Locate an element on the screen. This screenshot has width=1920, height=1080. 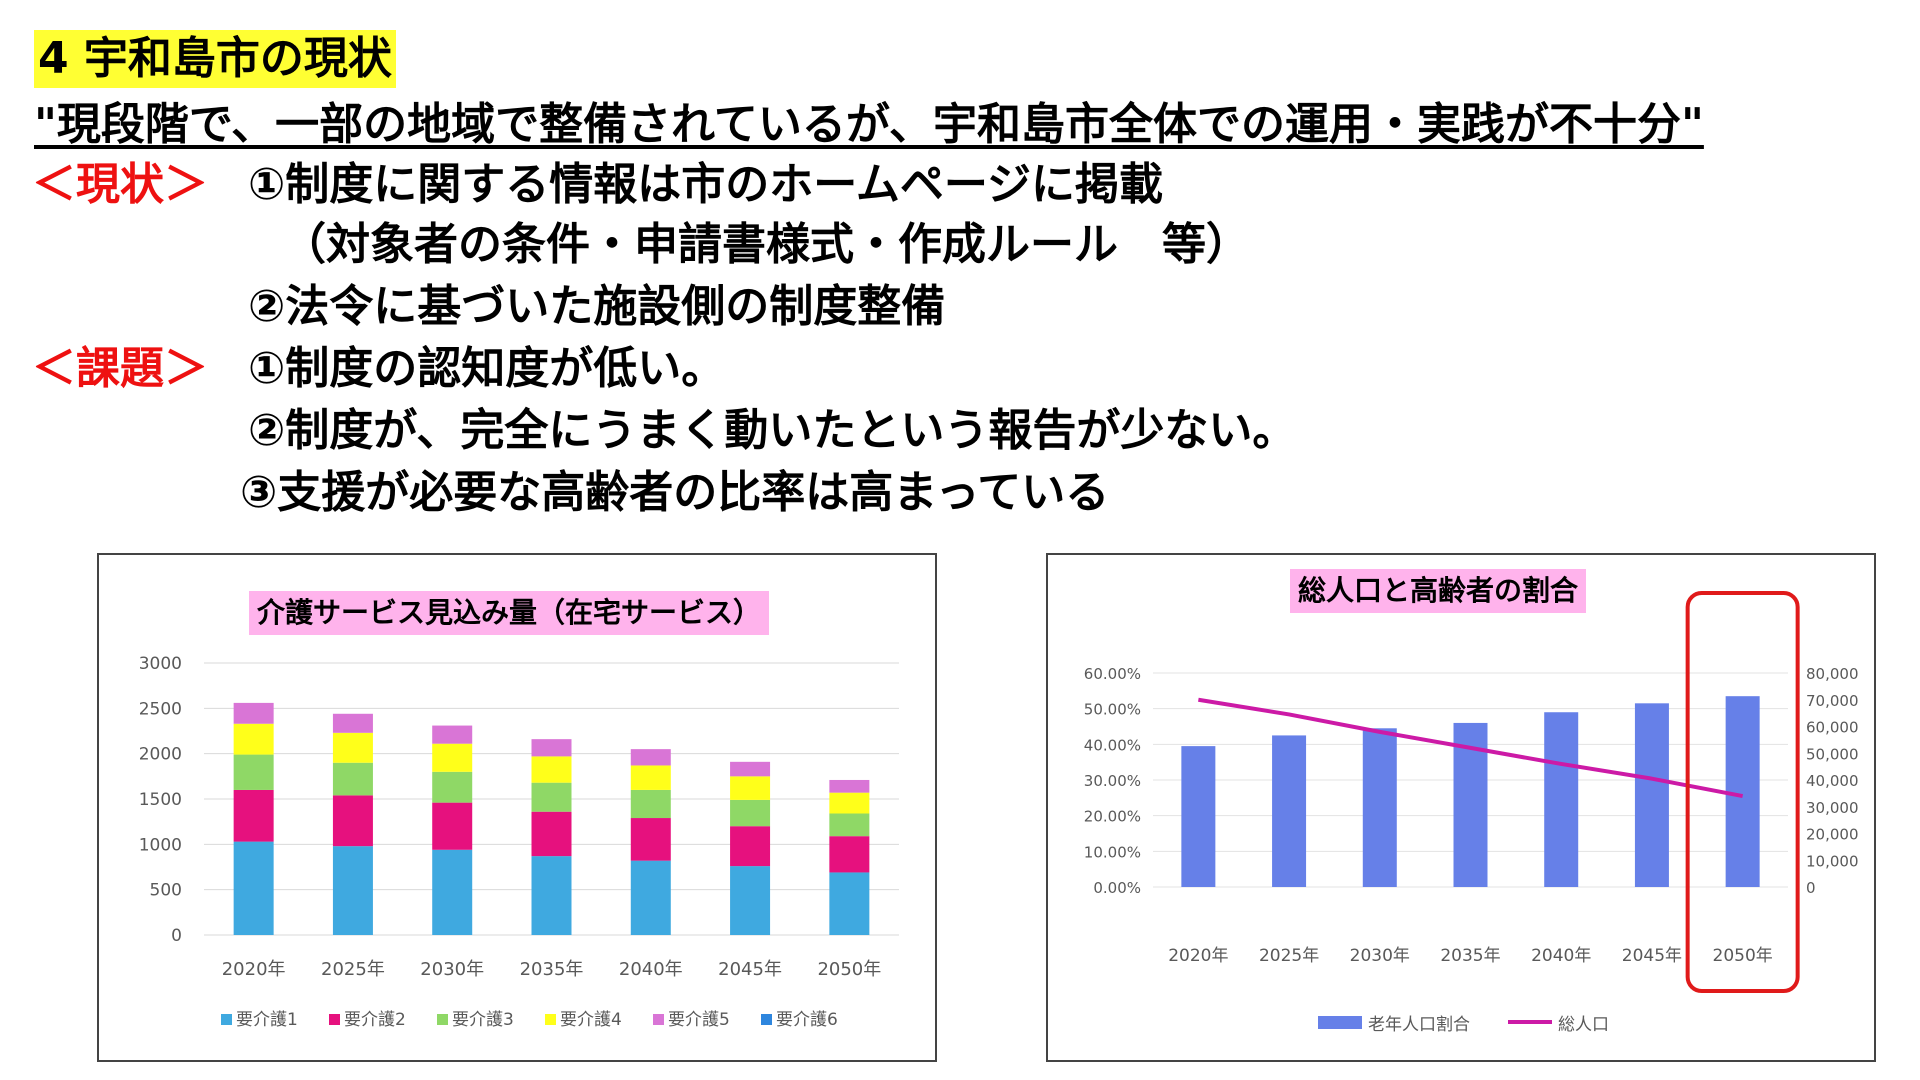
page-title: 4 宇和島市の現状 is located at coordinates (215, 59).